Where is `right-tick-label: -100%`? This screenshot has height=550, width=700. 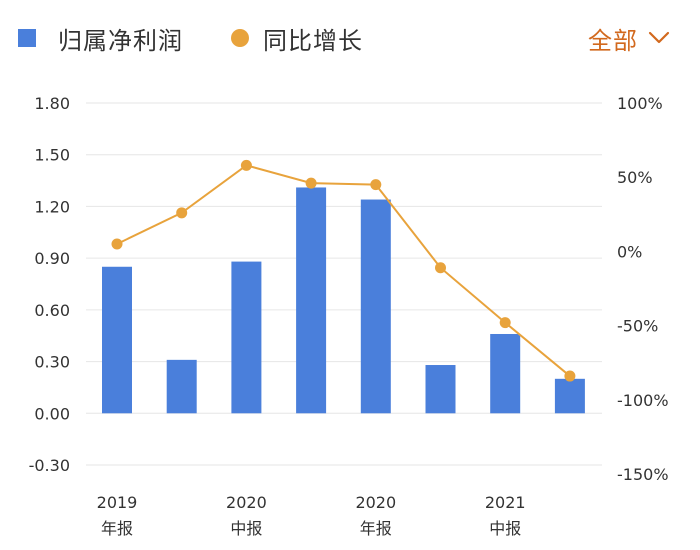 right-tick-label: -100% is located at coordinates (643, 400).